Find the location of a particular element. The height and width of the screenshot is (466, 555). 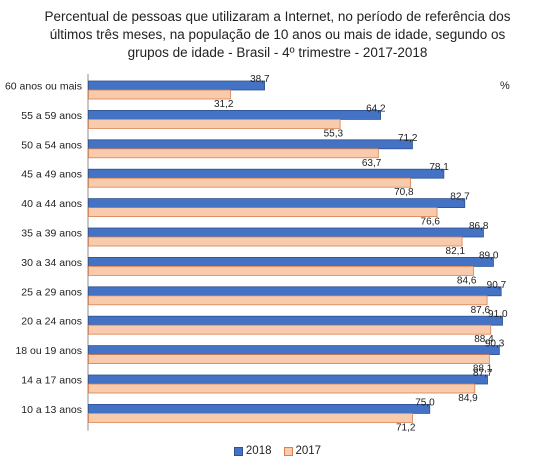

category-label: 50 a 54 anos is located at coordinates (51, 145).